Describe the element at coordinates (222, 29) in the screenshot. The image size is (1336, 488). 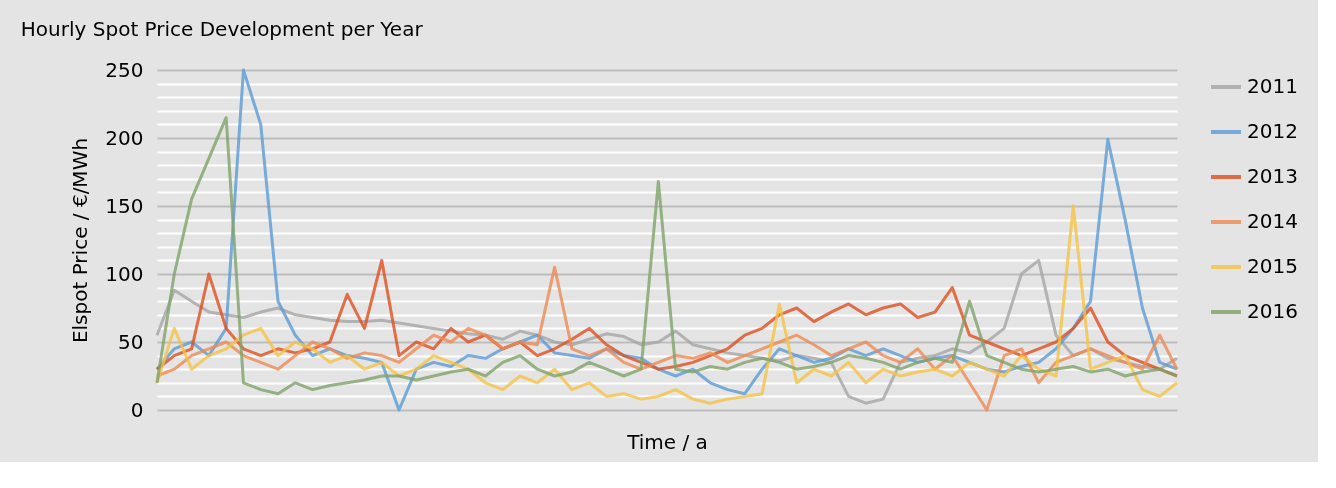
I see `chart-title: Hourly Spot Price Development per Year` at that location.